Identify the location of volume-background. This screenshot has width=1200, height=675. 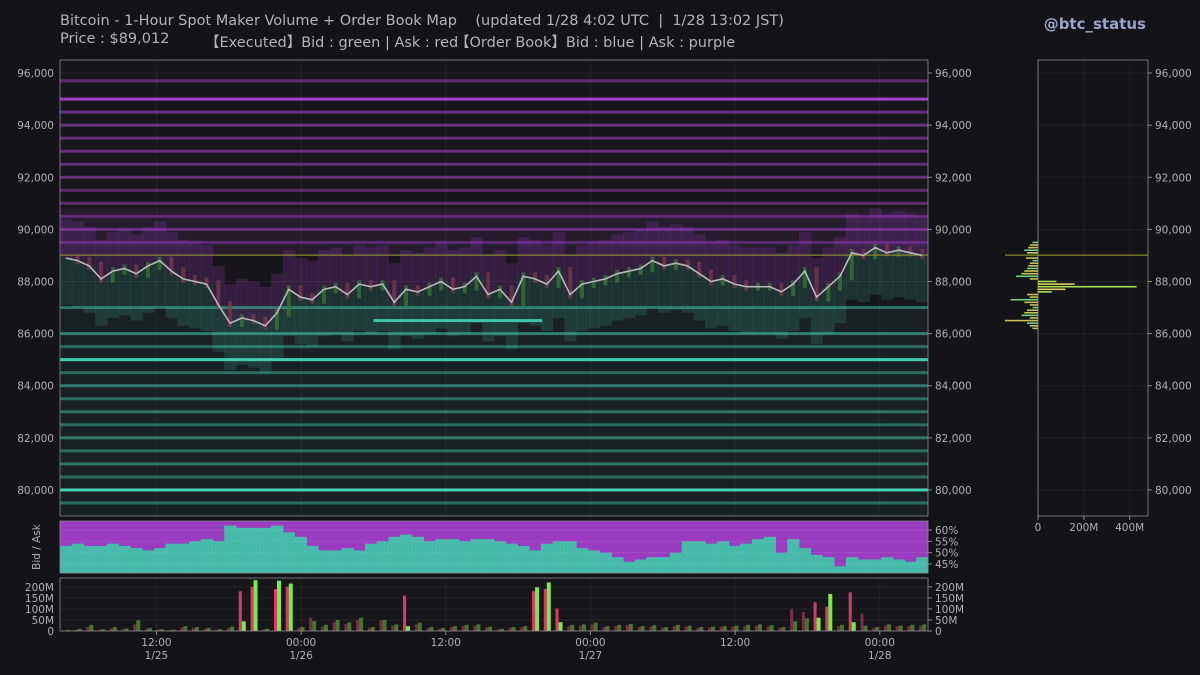
(494, 604).